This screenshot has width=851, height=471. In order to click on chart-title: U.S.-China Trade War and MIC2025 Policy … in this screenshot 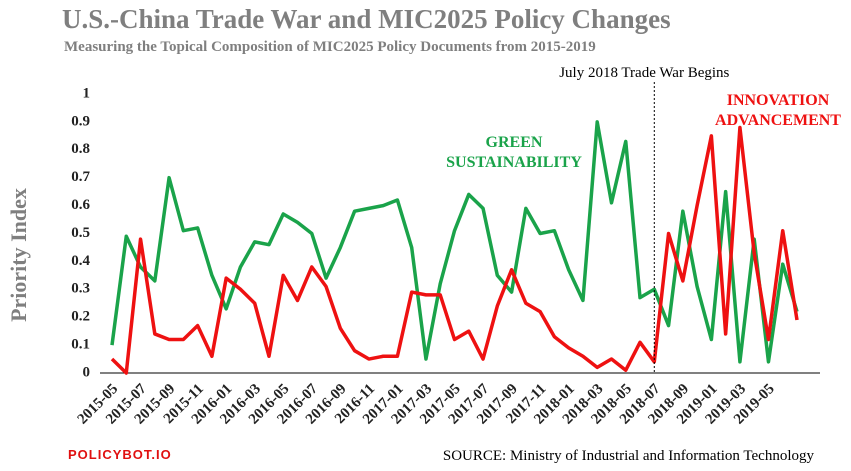, I will do `click(366, 19)`.